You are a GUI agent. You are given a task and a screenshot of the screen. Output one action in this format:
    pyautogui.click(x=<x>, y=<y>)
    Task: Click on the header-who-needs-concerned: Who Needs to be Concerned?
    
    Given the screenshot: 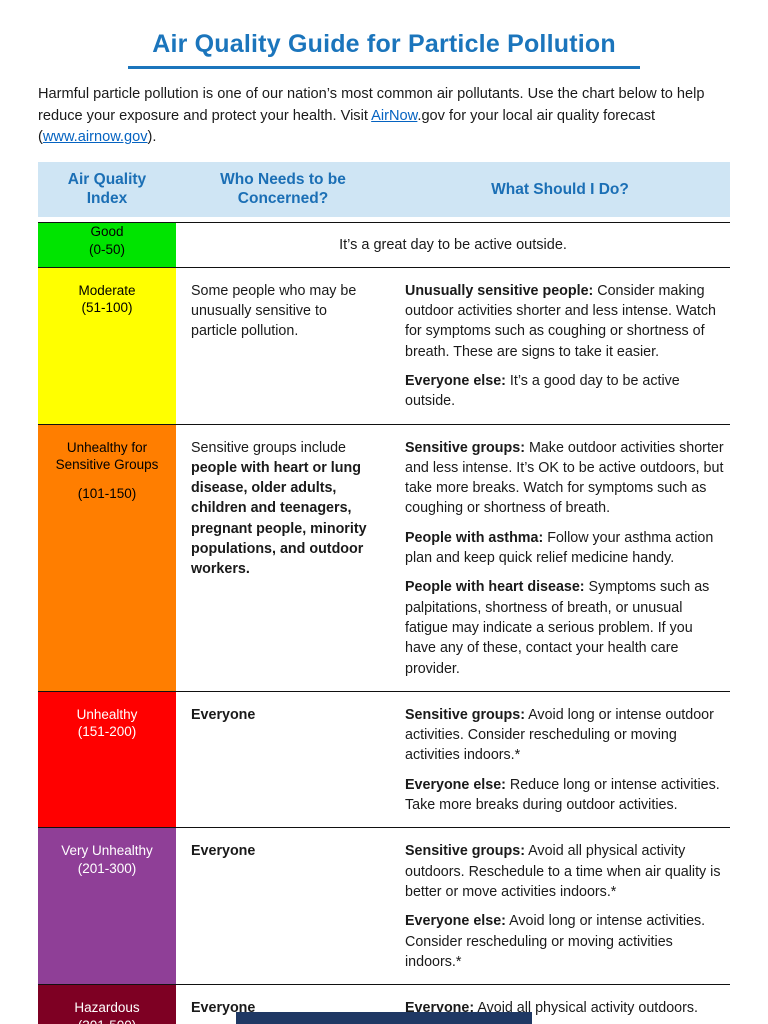 What is the action you would take?
    pyautogui.click(x=283, y=189)
    